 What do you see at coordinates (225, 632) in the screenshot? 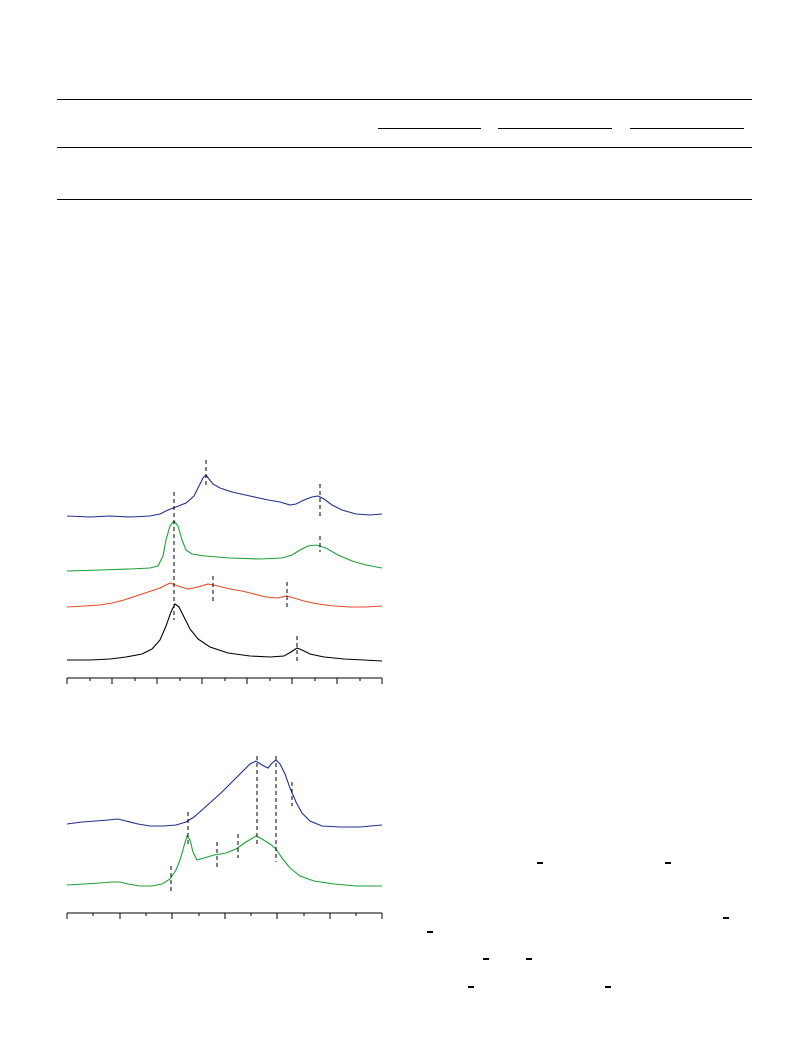
I see `upper-trace-black` at bounding box center [225, 632].